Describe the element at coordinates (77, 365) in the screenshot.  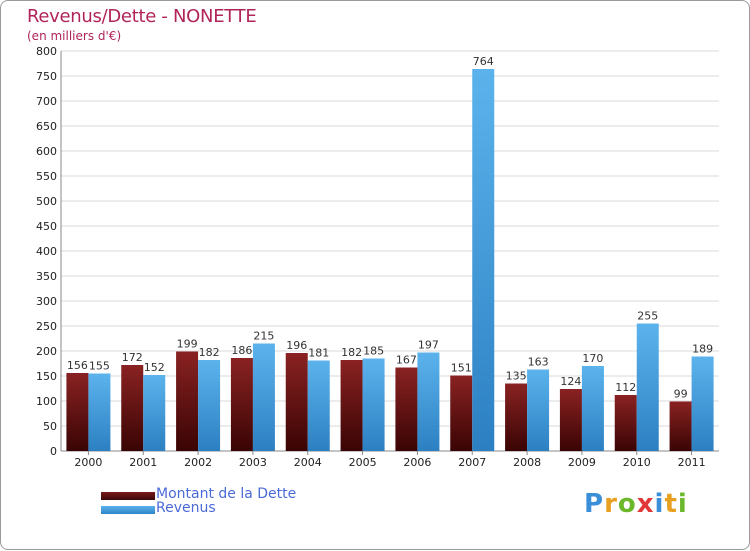
I see `data-label-dette: 156` at that location.